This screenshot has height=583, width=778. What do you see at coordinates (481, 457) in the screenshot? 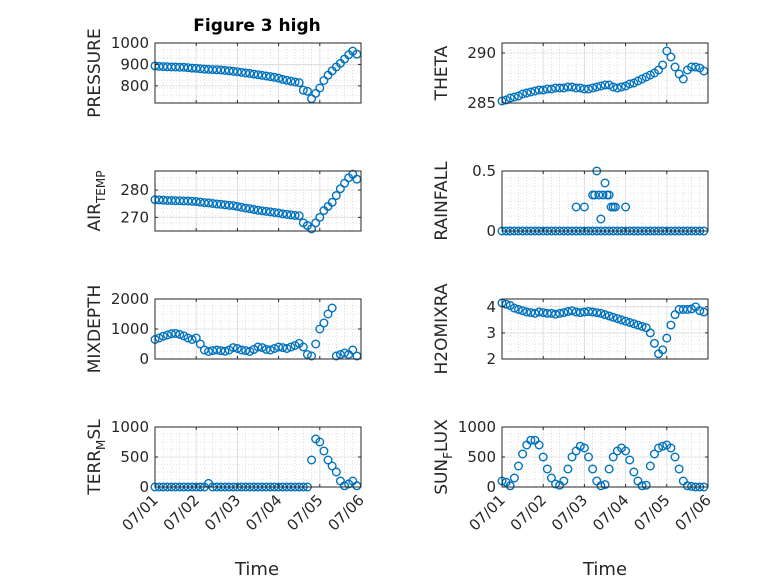
I see `y-tick-label: 500` at bounding box center [481, 457].